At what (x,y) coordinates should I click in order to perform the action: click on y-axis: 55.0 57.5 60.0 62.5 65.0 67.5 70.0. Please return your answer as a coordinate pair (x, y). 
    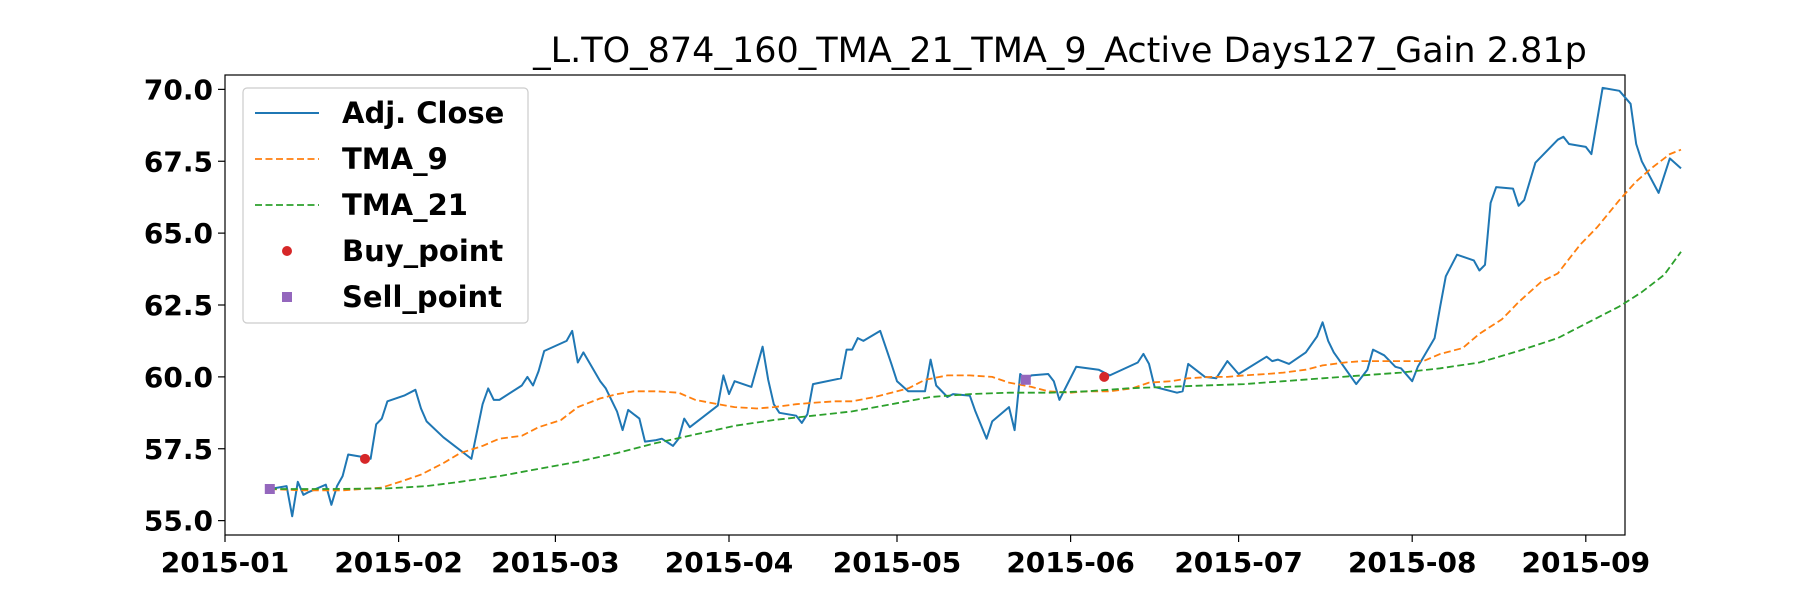
    Looking at the image, I should click on (184, 305).